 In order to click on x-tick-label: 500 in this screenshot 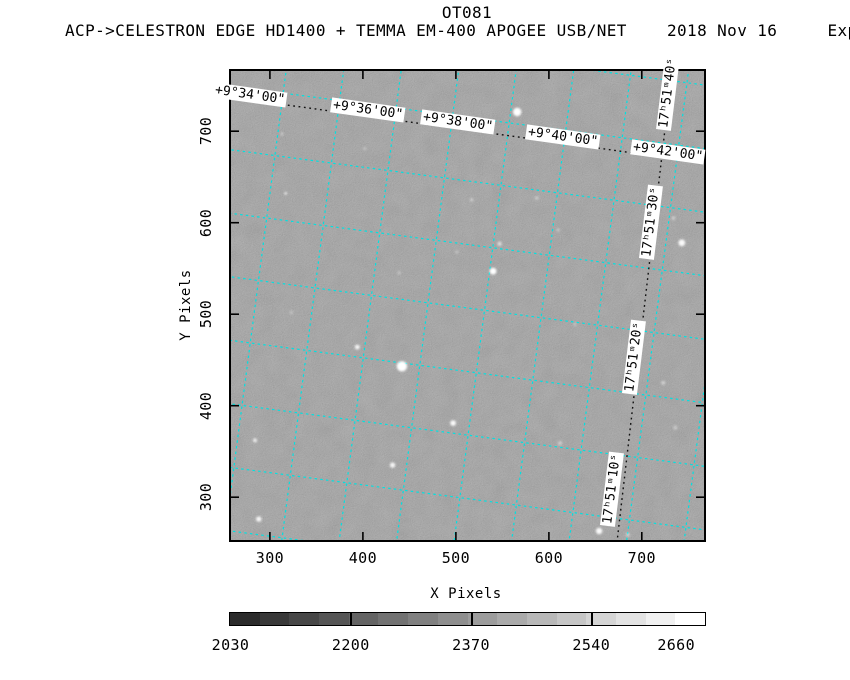, I will do `click(456, 558)`.